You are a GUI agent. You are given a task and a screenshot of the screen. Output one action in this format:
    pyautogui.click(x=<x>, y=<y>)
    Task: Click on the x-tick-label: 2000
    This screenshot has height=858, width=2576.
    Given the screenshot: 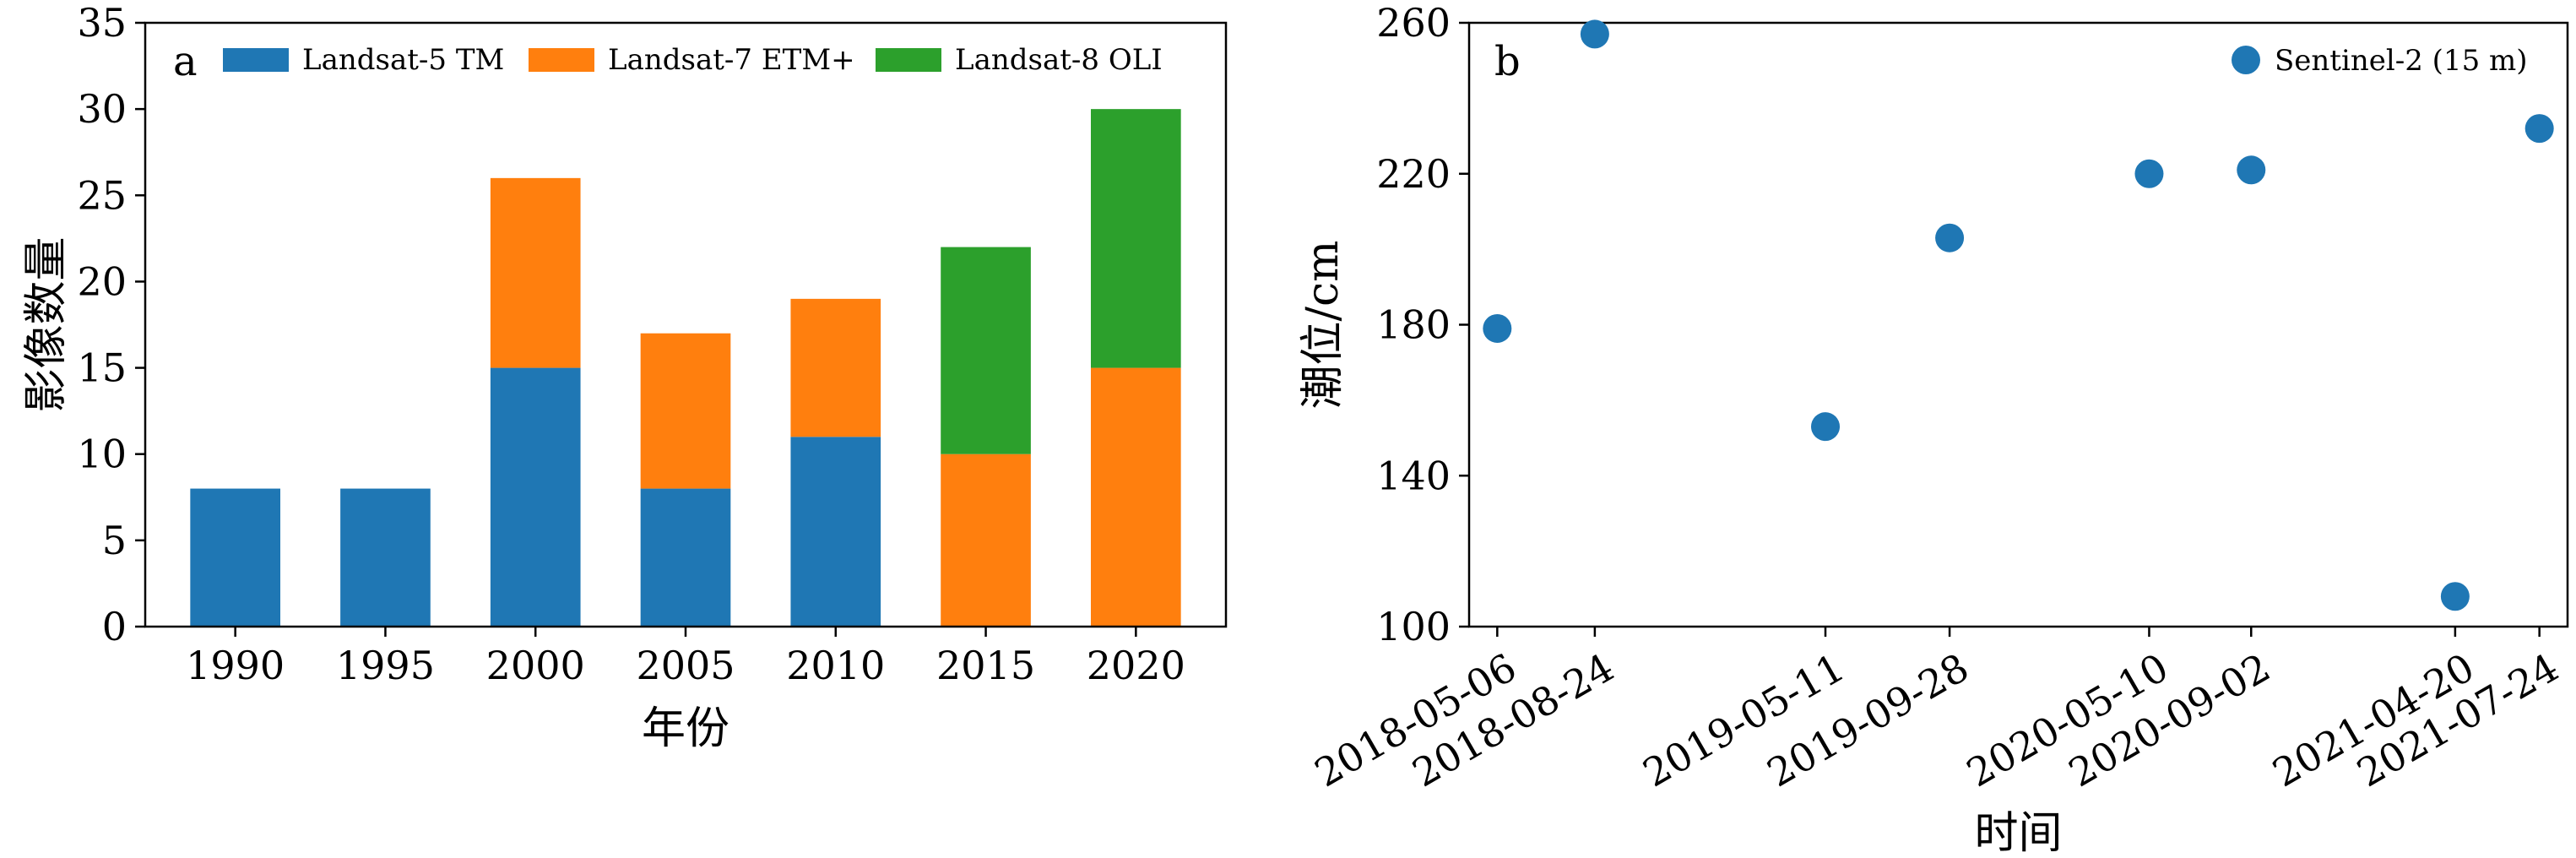 What is the action you would take?
    pyautogui.click(x=535, y=666)
    